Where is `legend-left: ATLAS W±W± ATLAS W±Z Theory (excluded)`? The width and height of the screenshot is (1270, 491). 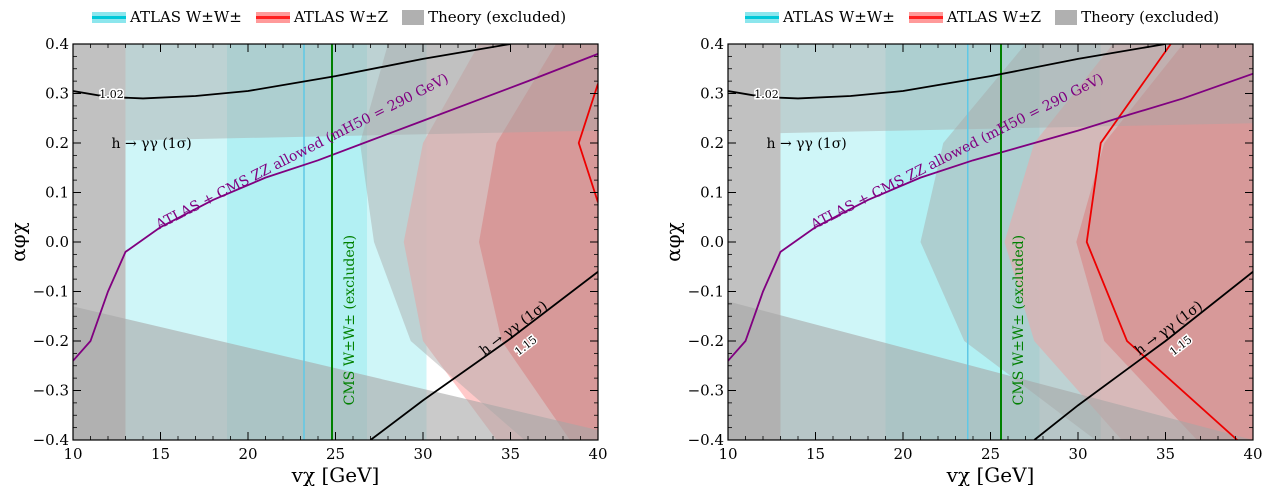
legend-left: ATLAS W±W± ATLAS W±Z Theory (excluded) is located at coordinates (329, 17).